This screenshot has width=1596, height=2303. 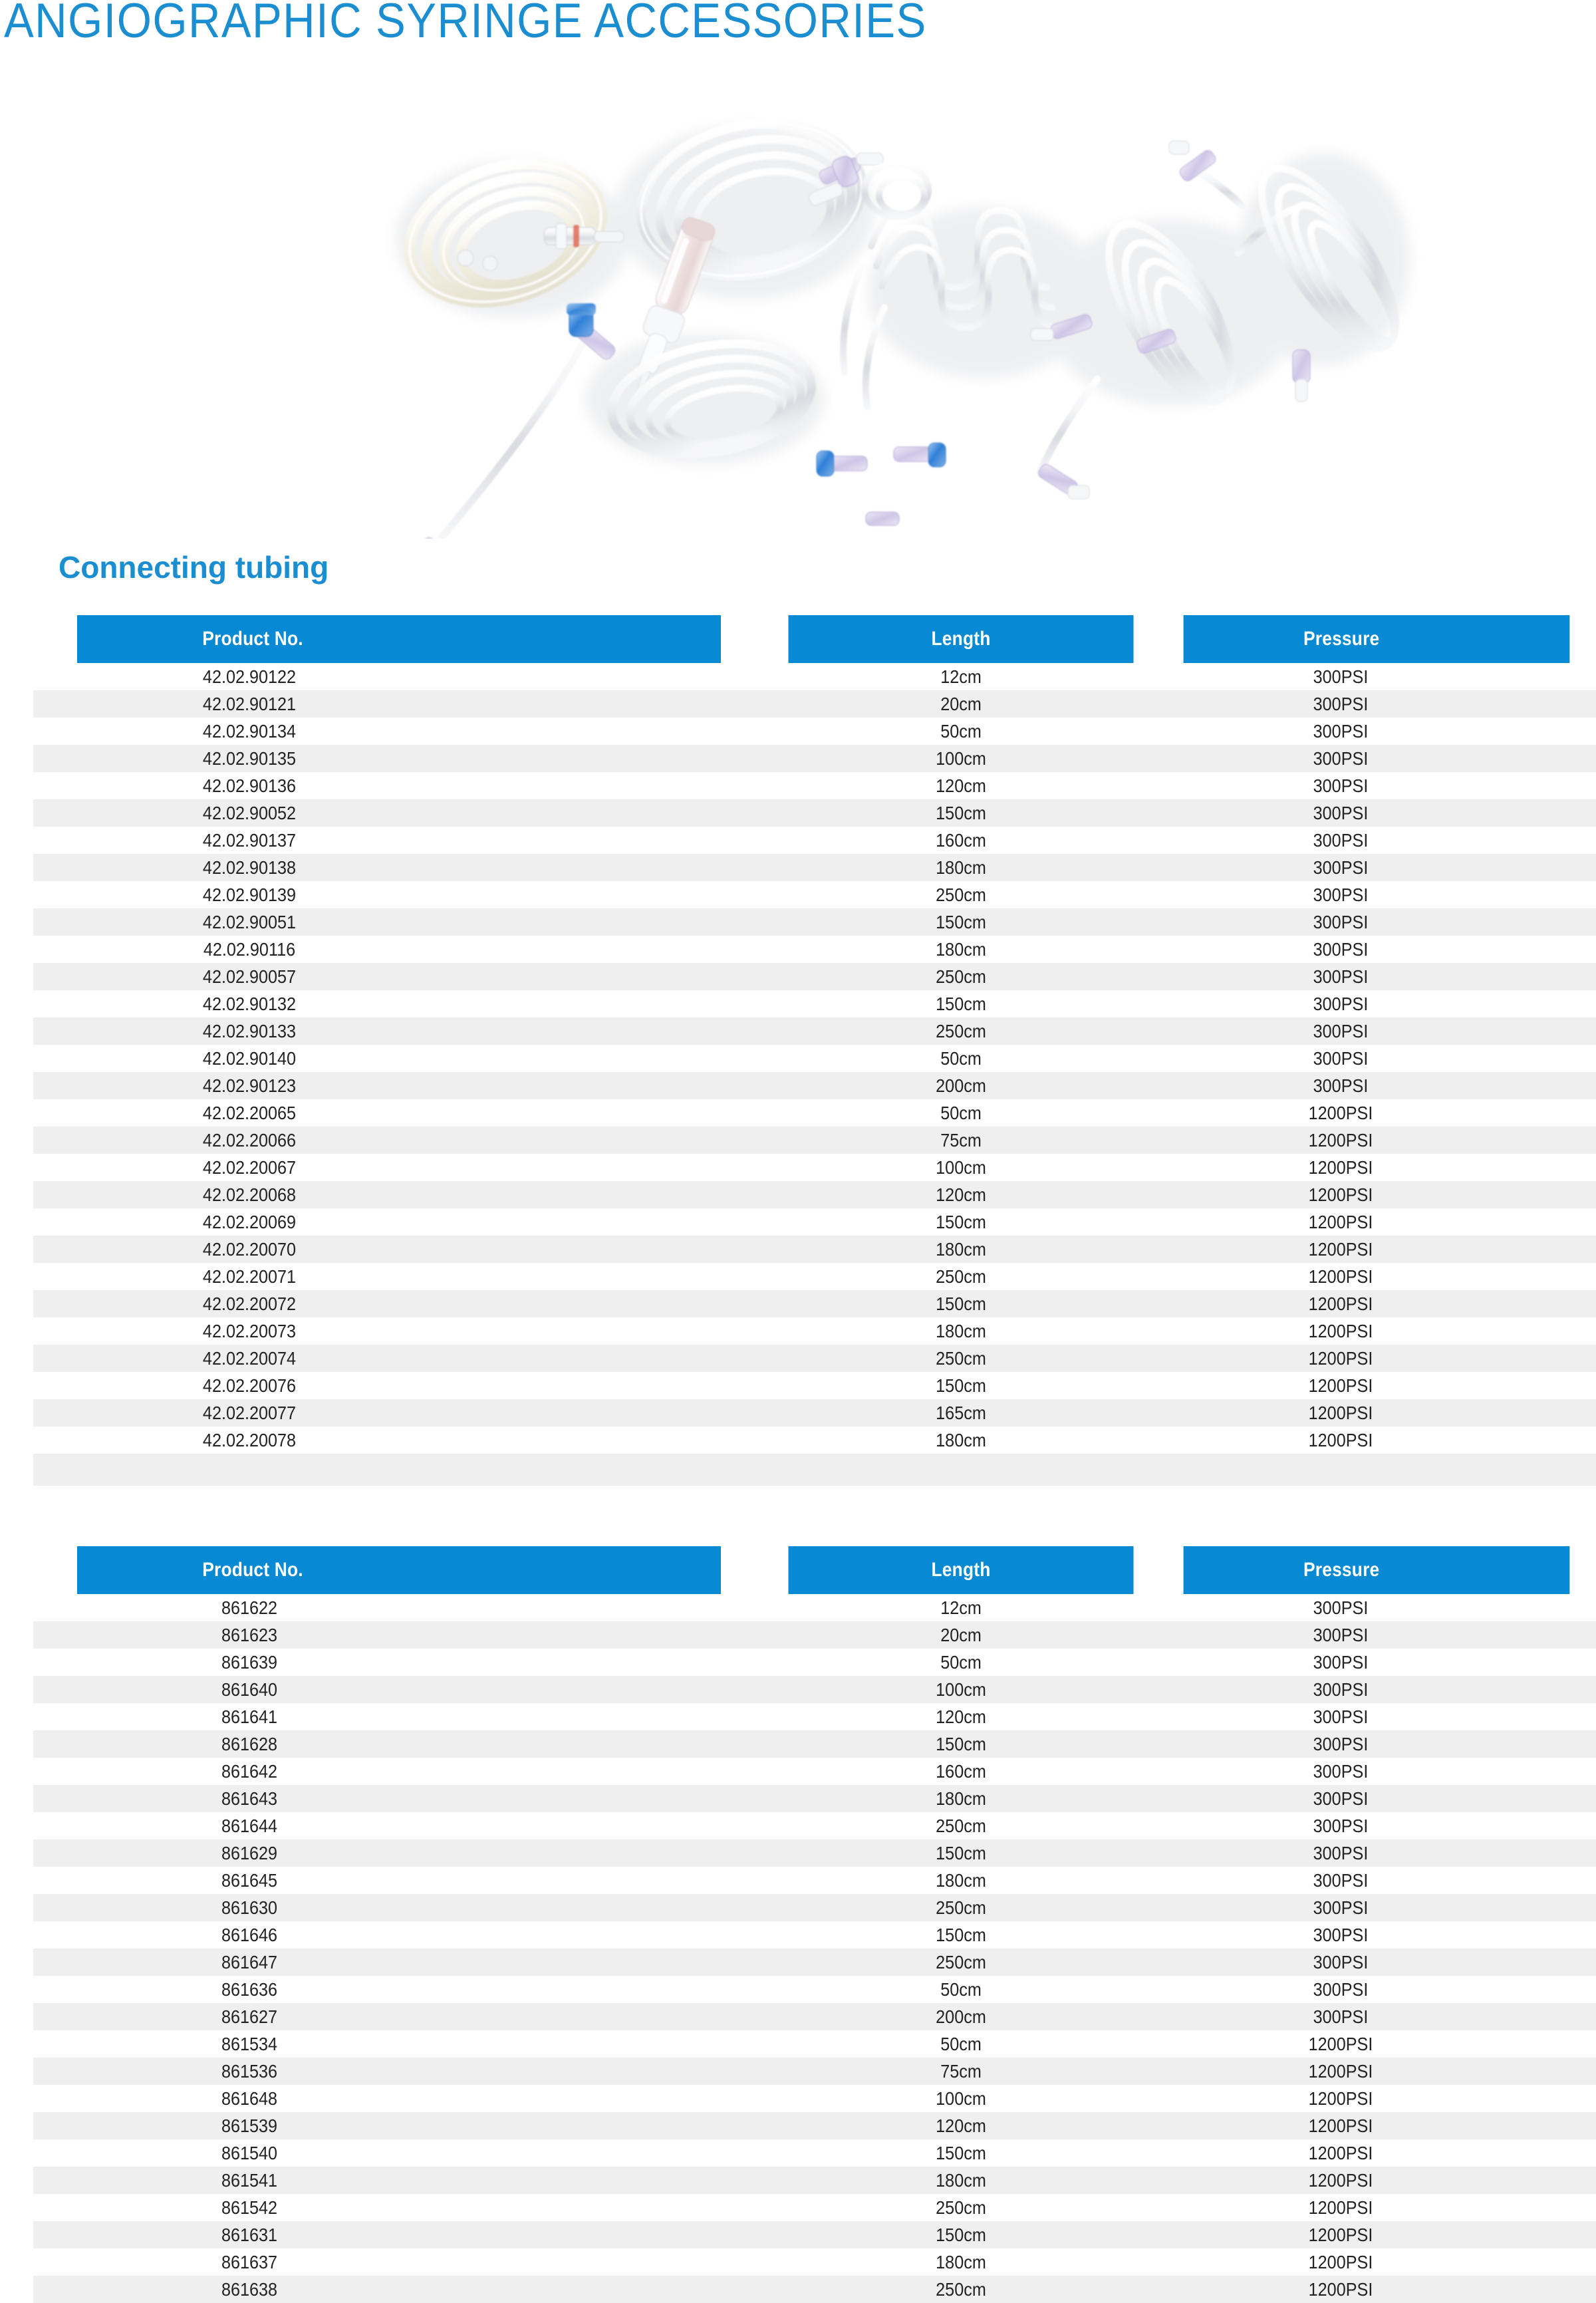 What do you see at coordinates (249, 1358) in the screenshot?
I see `cell-product-no: 42.02.20074` at bounding box center [249, 1358].